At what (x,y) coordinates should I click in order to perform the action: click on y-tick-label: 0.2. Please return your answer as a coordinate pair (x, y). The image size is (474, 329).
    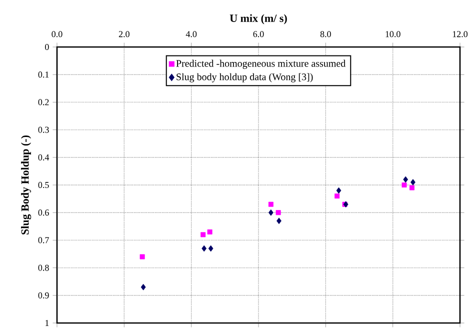
    Looking at the image, I should click on (43, 102).